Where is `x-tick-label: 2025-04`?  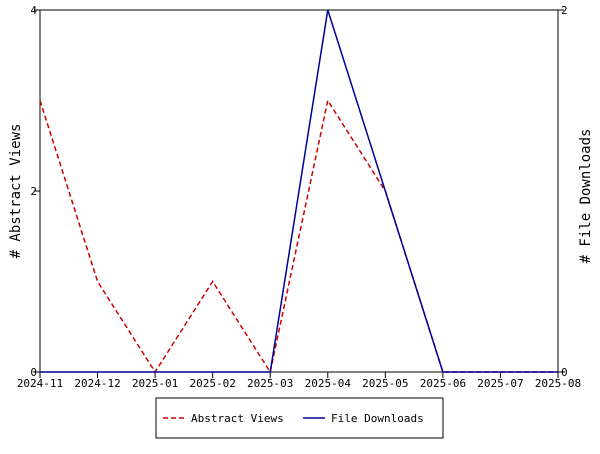
x-tick-label: 2025-04 is located at coordinates (328, 383).